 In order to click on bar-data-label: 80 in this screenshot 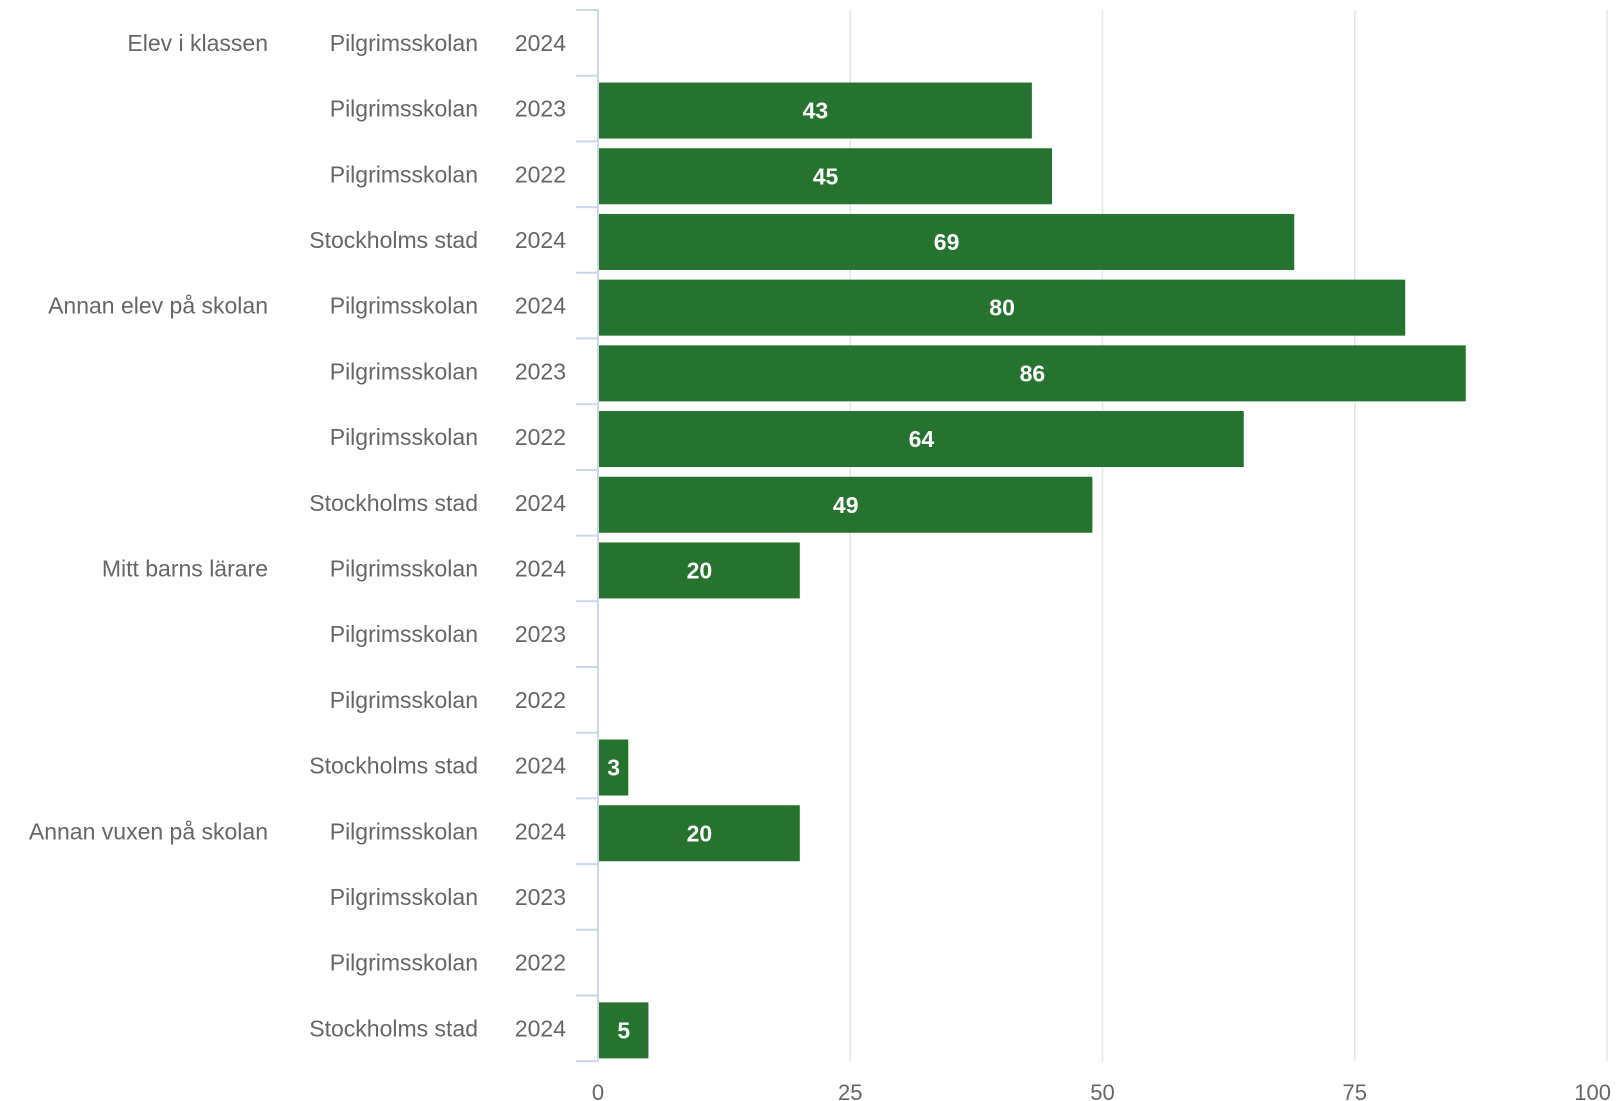, I will do `click(1002, 308)`.